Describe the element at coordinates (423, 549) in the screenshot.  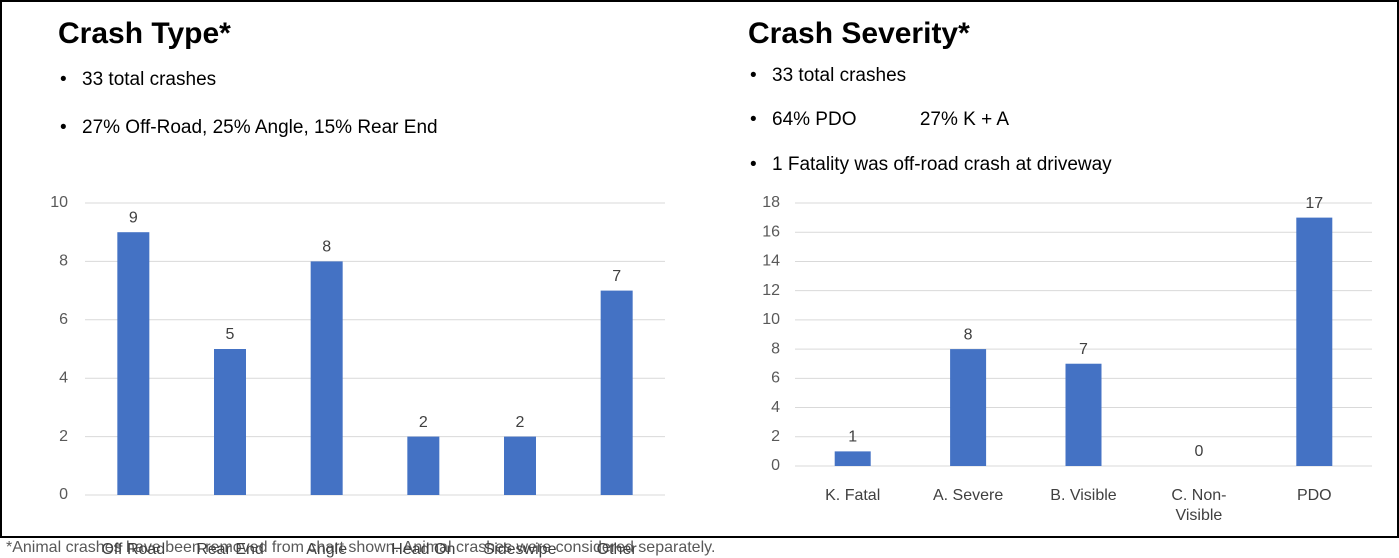
I see `x-tick-label: Head On` at that location.